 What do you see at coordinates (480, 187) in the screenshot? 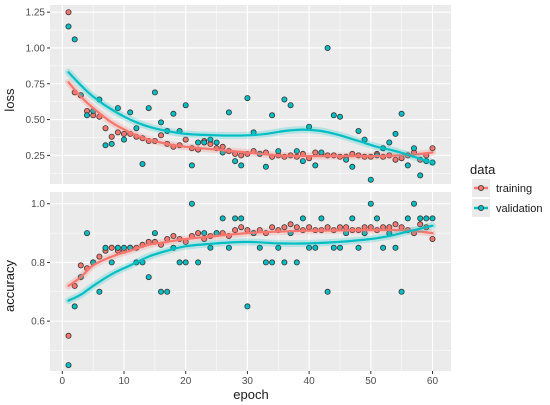
I see `legend-key-training-dot` at bounding box center [480, 187].